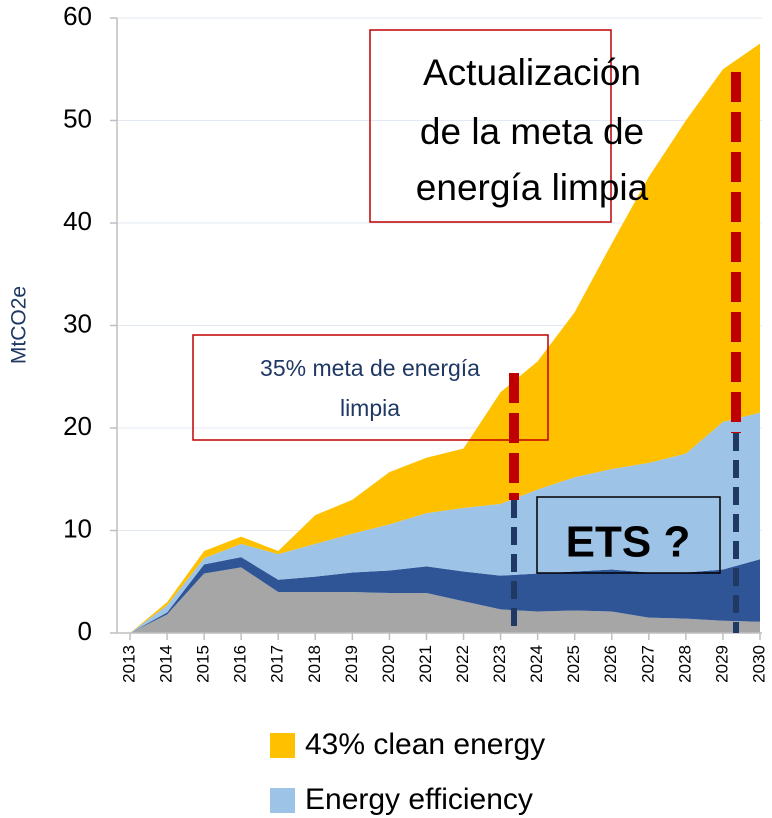 Image resolution: width=772 pixels, height=818 pixels. What do you see at coordinates (407, 772) in the screenshot?
I see `legend: 43% clean energy Energy efficiency` at bounding box center [407, 772].